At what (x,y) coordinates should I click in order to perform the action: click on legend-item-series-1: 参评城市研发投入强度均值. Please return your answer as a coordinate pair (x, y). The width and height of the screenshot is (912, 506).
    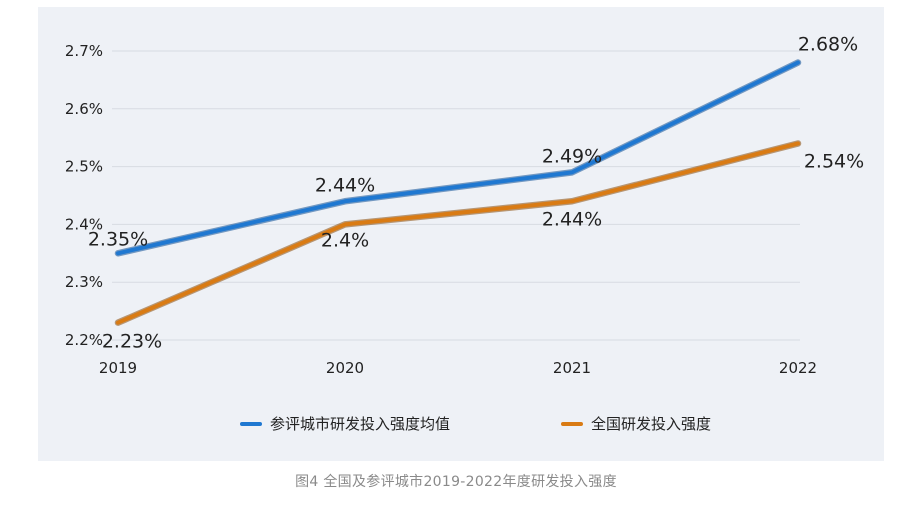
    Looking at the image, I should click on (345, 423).